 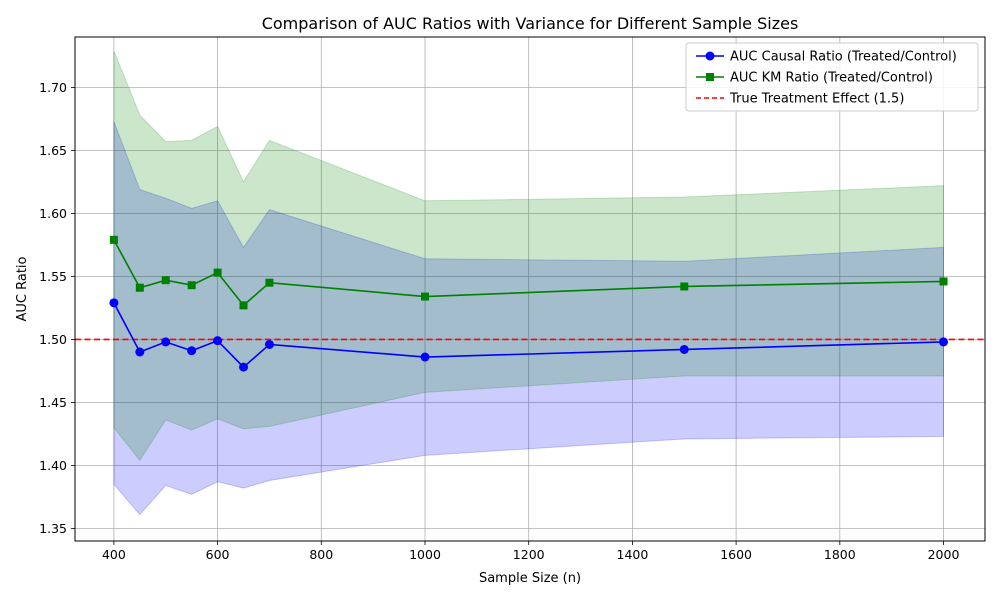 What do you see at coordinates (425, 554) in the screenshot?
I see `x-tick-label: 1000` at bounding box center [425, 554].